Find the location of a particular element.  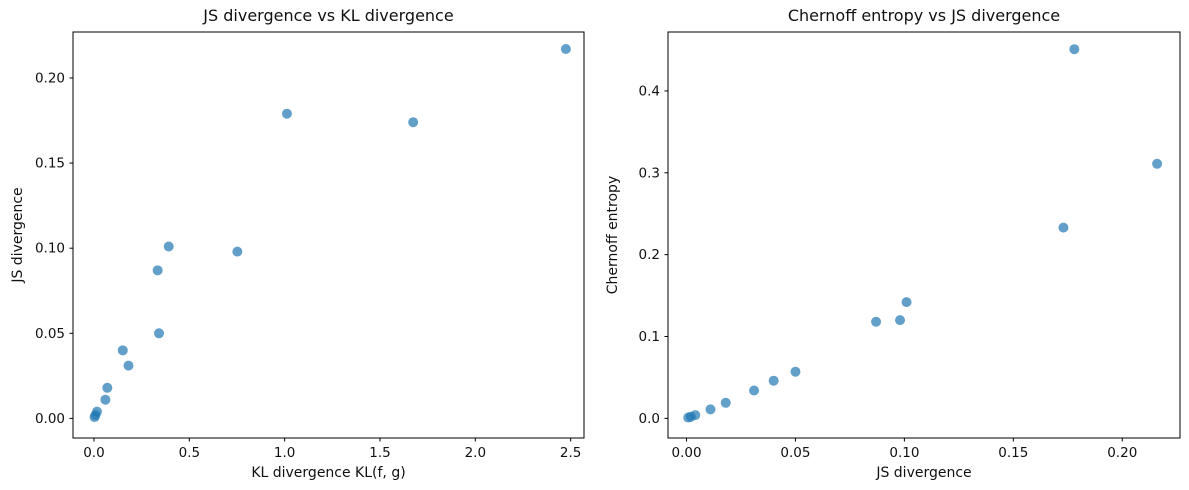

x-tick-label: 0.00 is located at coordinates (686, 453).